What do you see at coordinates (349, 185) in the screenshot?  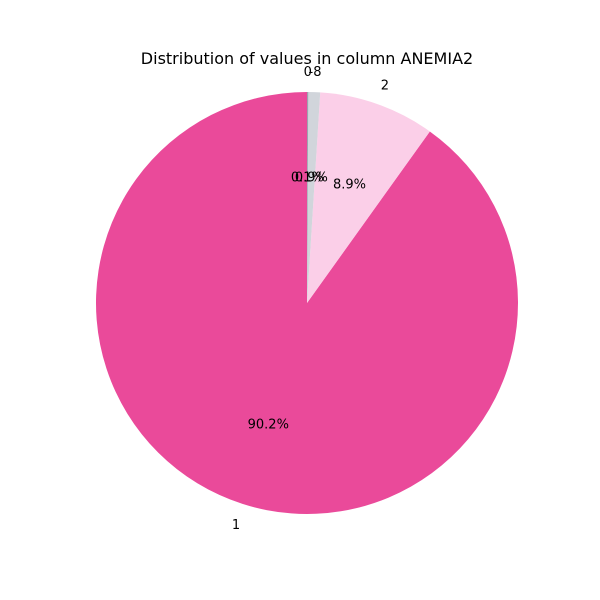 I see `slice-percent-label: 8.9%` at bounding box center [349, 185].